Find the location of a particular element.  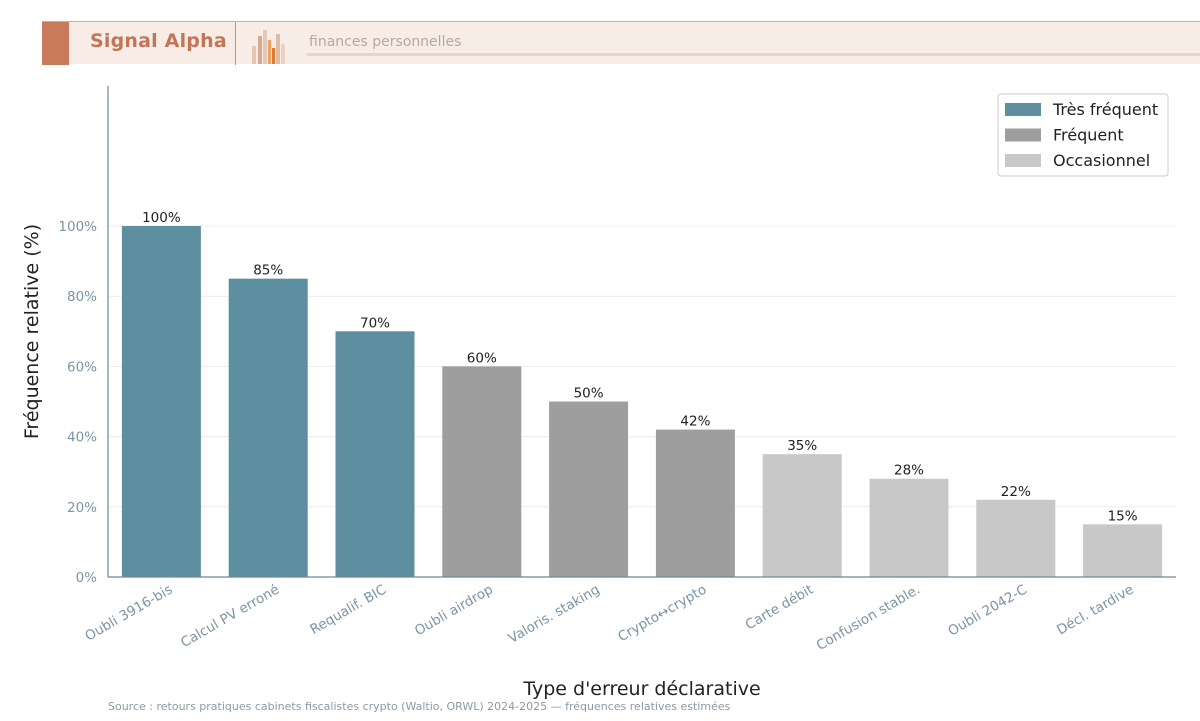

bar-value-label: 35% is located at coordinates (802, 446).